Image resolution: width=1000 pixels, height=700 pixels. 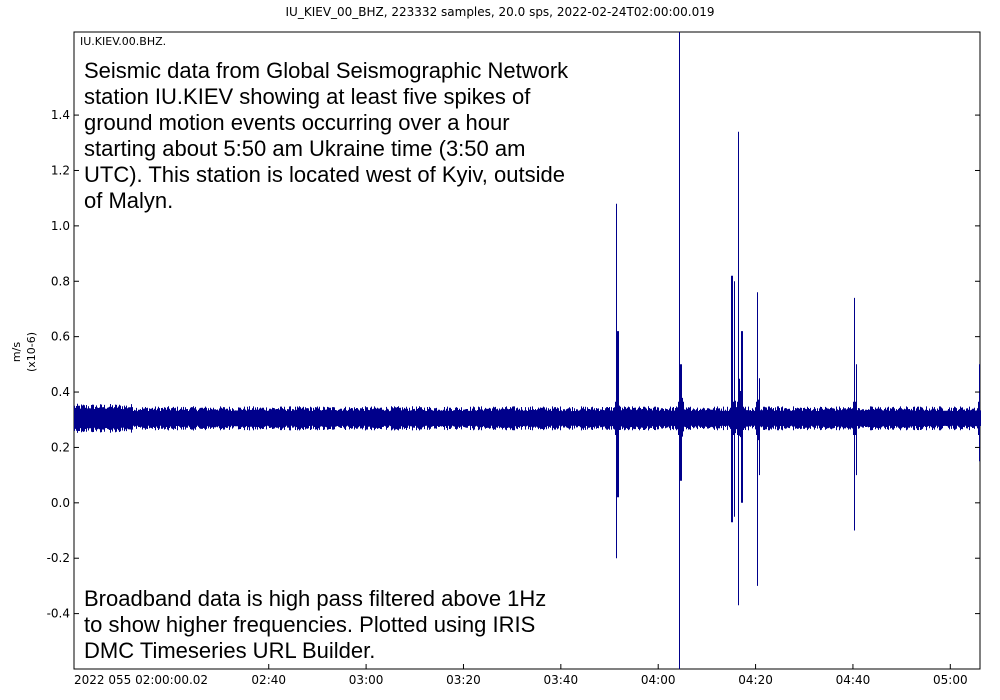 What do you see at coordinates (950, 680) in the screenshot?
I see `x-tick-label: 05:00` at bounding box center [950, 680].